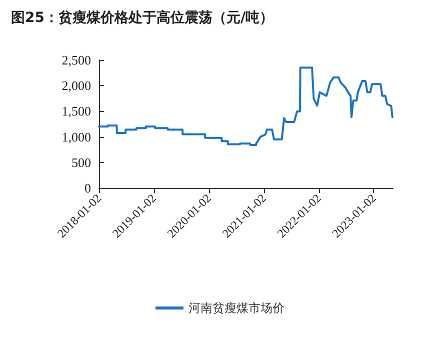 This screenshot has height=337, width=440. I want to click on y-tick-label: 2,500, so click(76, 60).